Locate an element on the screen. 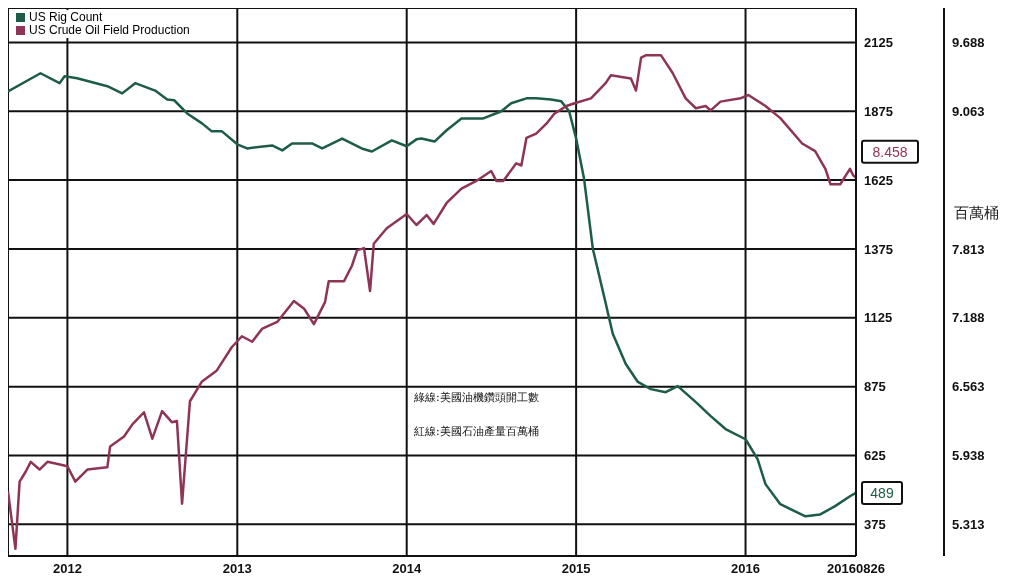 The width and height of the screenshot is (1024, 582). y2-tick-label: 7.188 is located at coordinates (968, 318).